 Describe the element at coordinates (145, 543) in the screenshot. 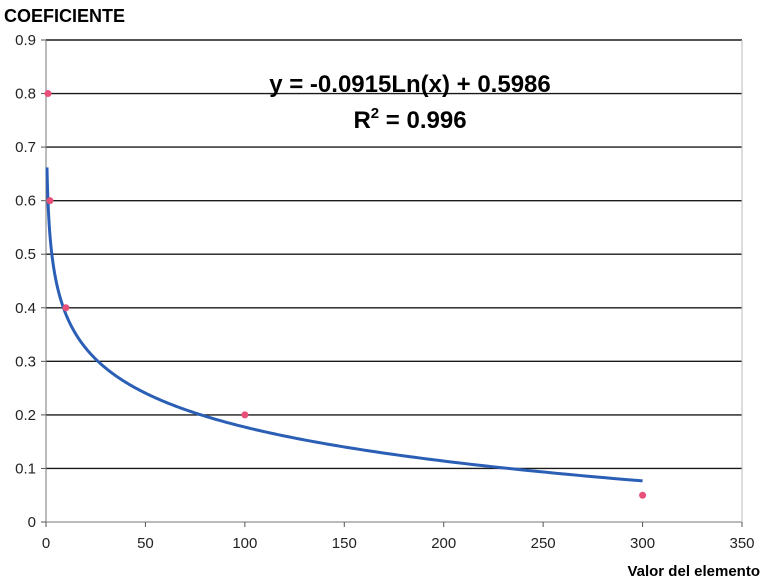

I see `x-tick-label: 50` at that location.